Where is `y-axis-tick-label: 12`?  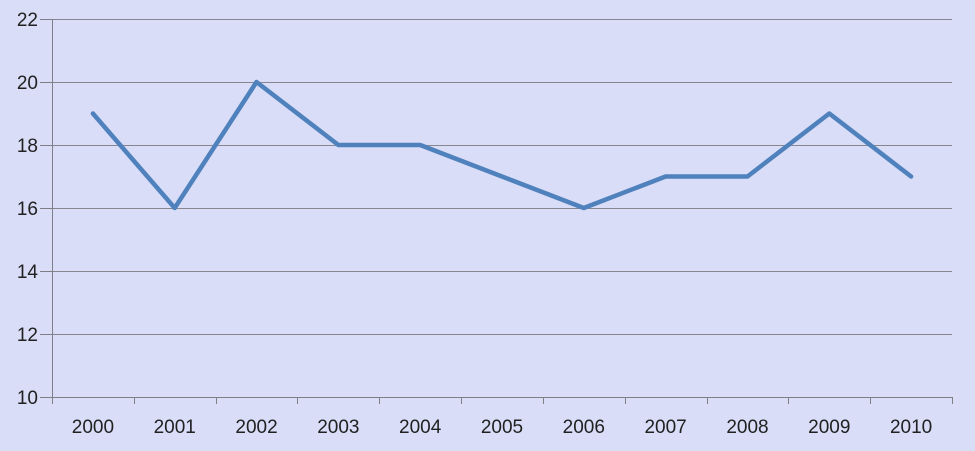
y-axis-tick-label: 12 is located at coordinates (27, 335).